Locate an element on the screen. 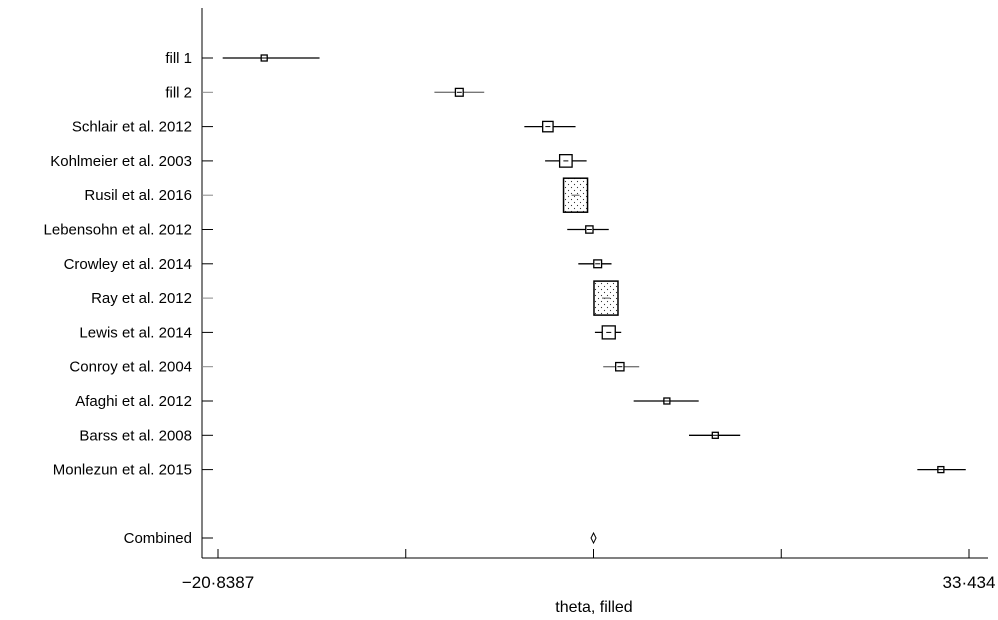  study-label: Afaghi et al. 2012 is located at coordinates (133, 401).